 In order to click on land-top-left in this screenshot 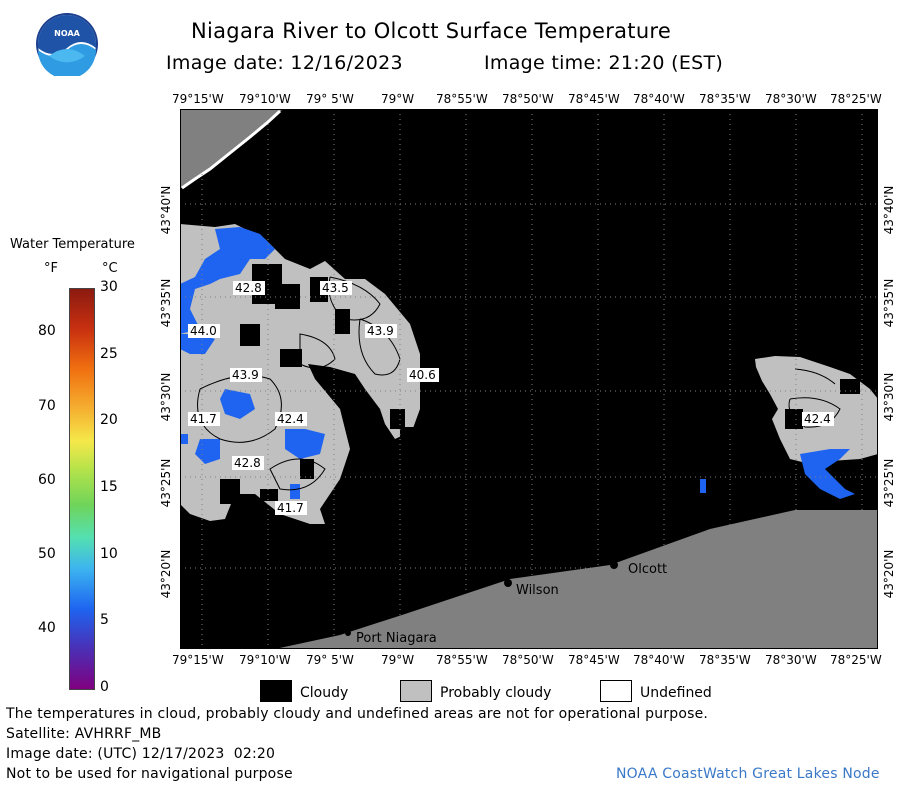, I will do `click(231, 149)`.